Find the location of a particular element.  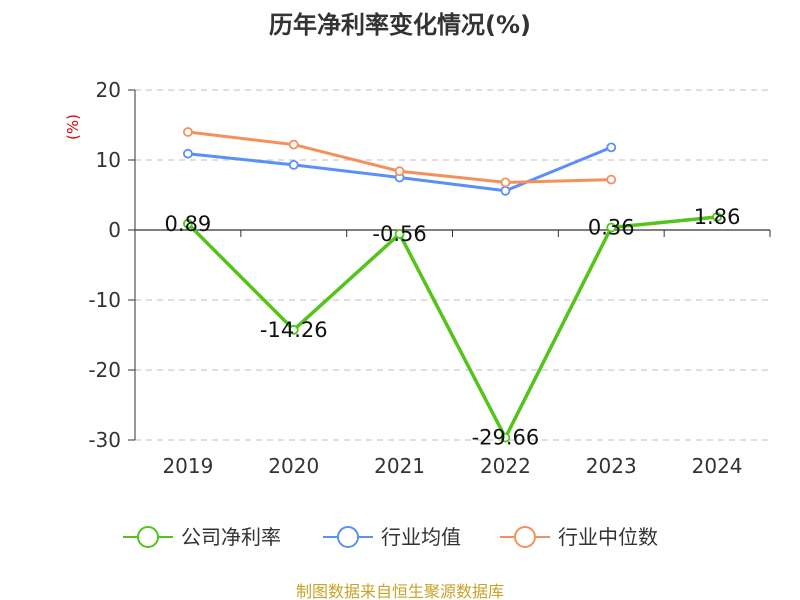

x-tick-label: 2024 is located at coordinates (717, 466).